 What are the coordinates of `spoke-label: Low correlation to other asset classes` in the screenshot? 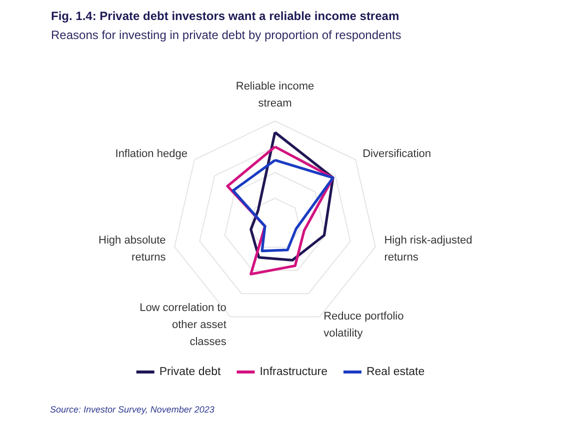 It's located at (183, 325).